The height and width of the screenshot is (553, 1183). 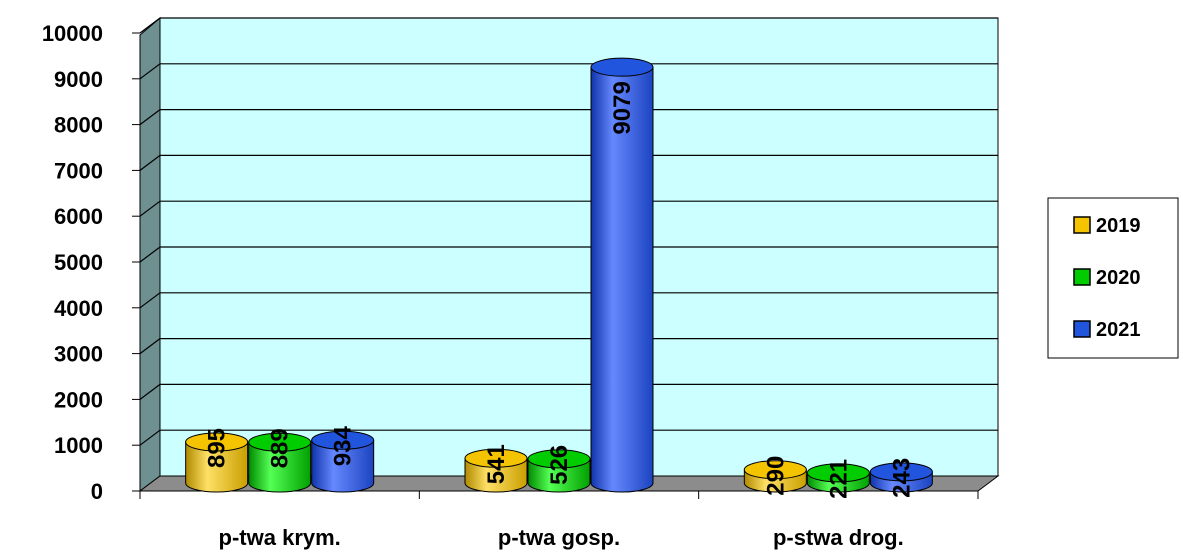 I want to click on x-axis: p-twa krym. p-twa gosp. p-stwa drog., so click(x=559, y=520).